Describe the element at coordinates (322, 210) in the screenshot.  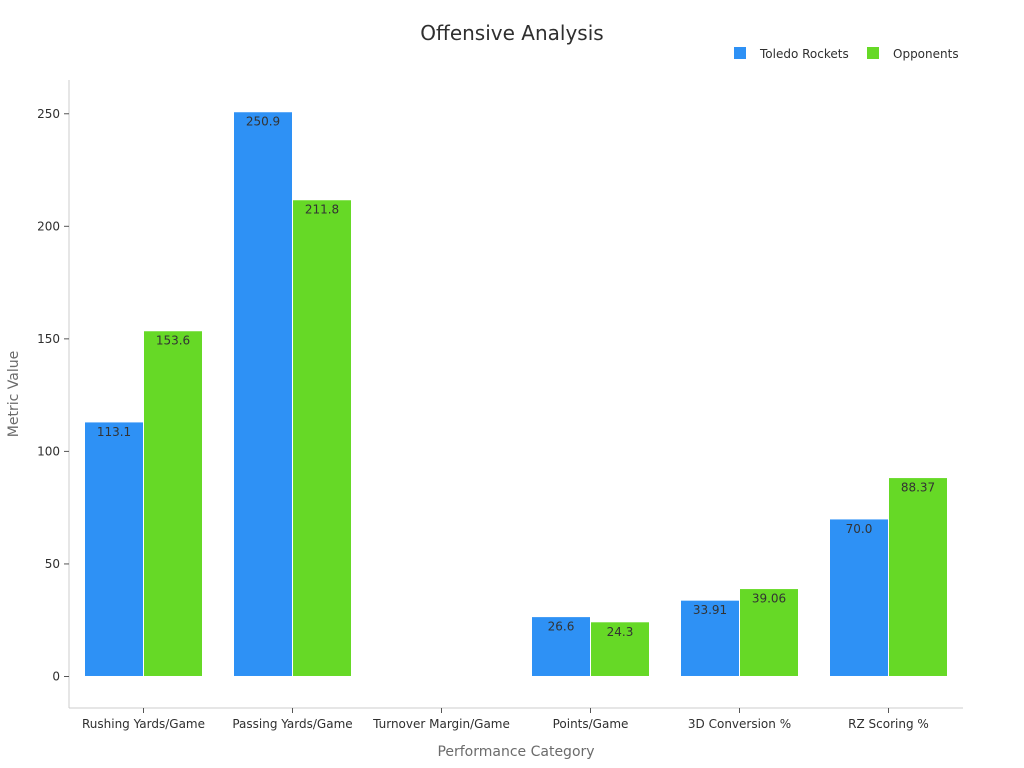
I see `data-label: 211.8` at that location.